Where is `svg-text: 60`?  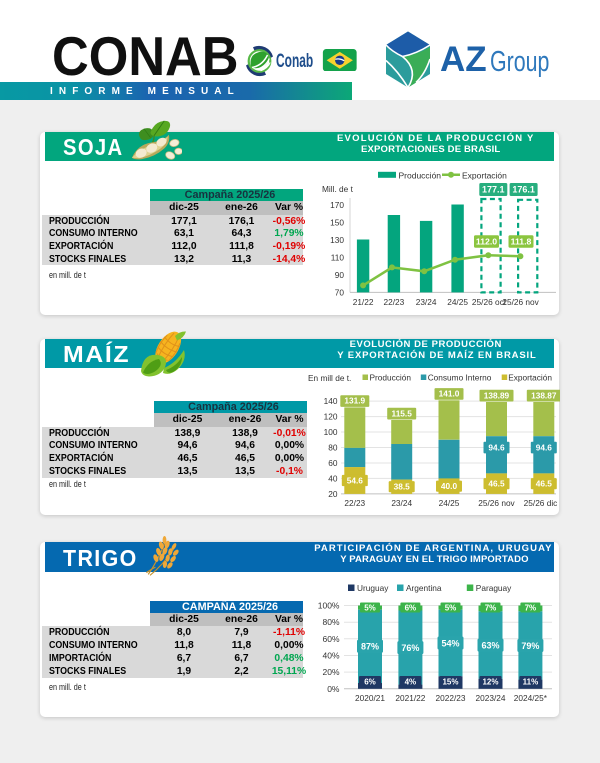
svg-text: 60 is located at coordinates (333, 463).